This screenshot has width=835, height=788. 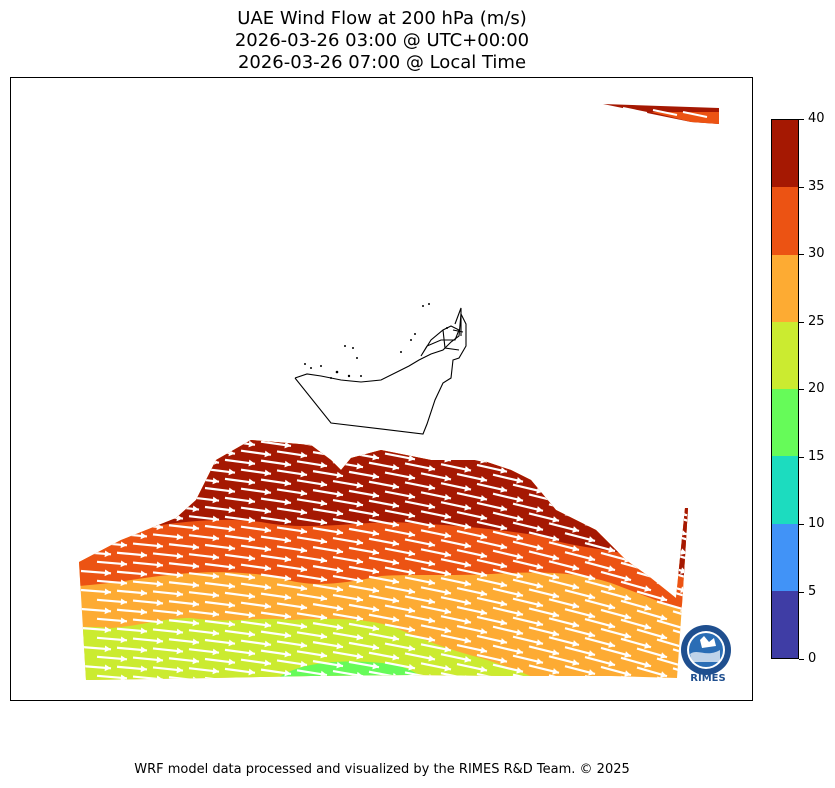 What do you see at coordinates (816, 388) in the screenshot?
I see `colorbar-tick-label: 20` at bounding box center [816, 388].